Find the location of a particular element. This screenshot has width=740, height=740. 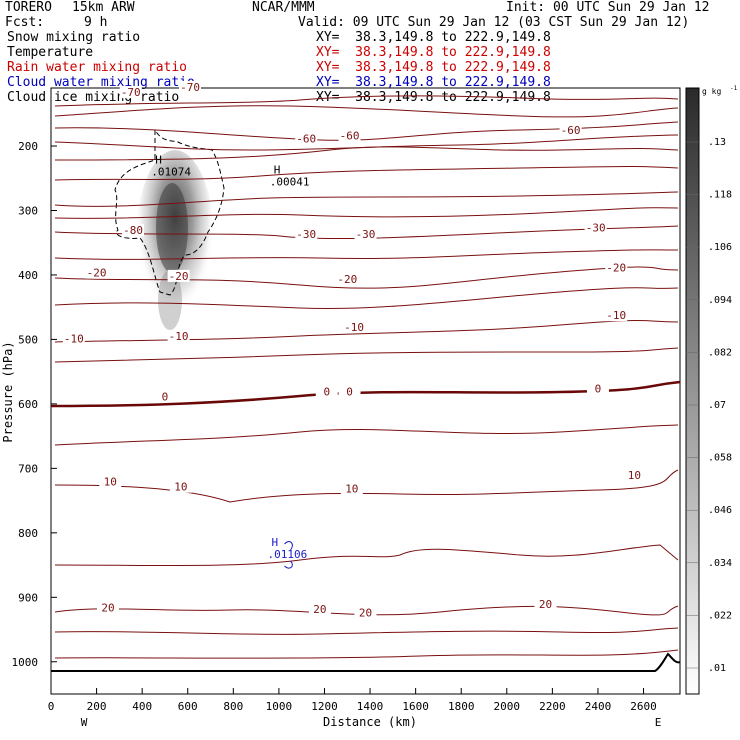

x-end-label-east: E is located at coordinates (658, 722).